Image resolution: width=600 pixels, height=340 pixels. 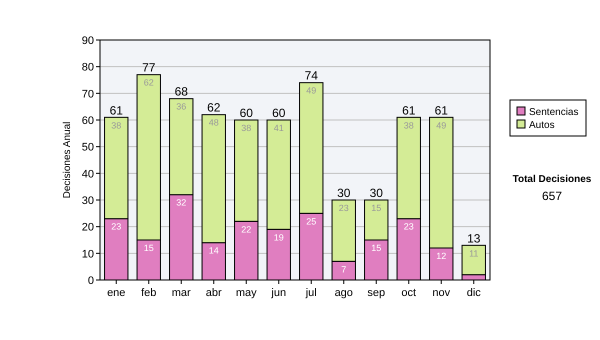 I want to click on x-tick-label: sep, so click(x=376, y=293).